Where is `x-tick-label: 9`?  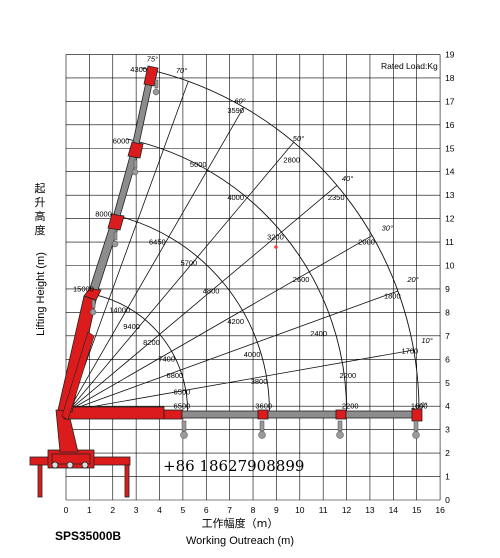 x-tick-label: 9 is located at coordinates (276, 510).